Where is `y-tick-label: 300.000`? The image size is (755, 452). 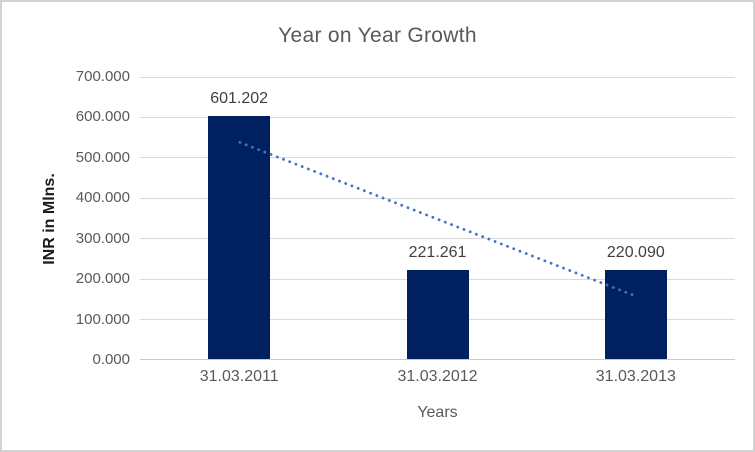 y-tick-label: 300.000 is located at coordinates (102, 238).